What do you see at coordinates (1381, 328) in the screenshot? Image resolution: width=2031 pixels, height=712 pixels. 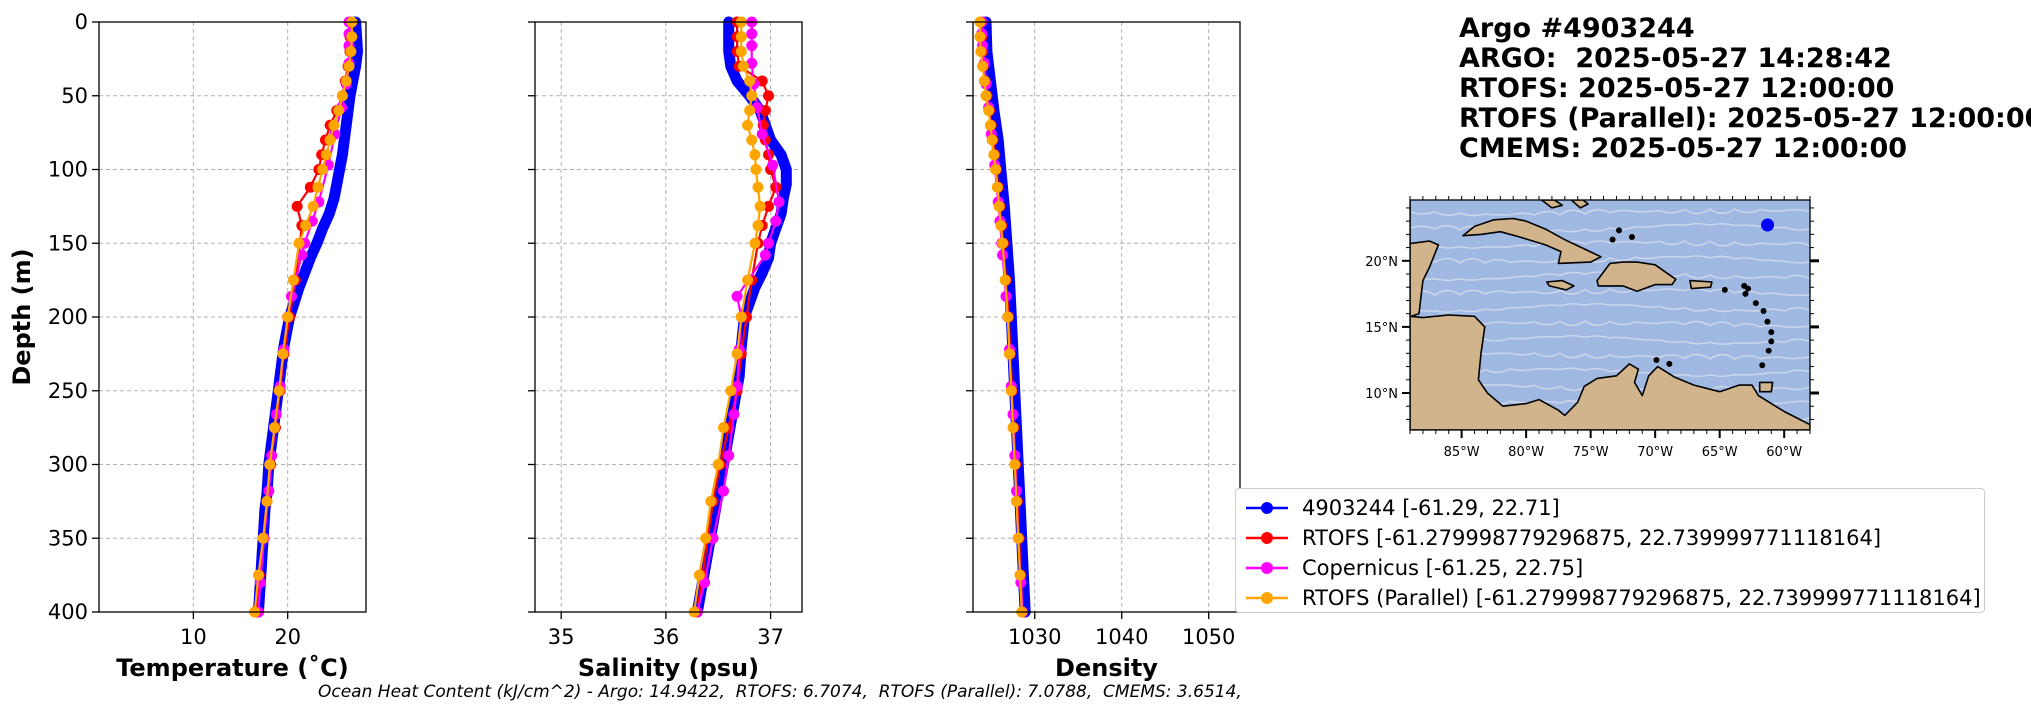 I see `map-lat-label: 15°N` at bounding box center [1381, 328].